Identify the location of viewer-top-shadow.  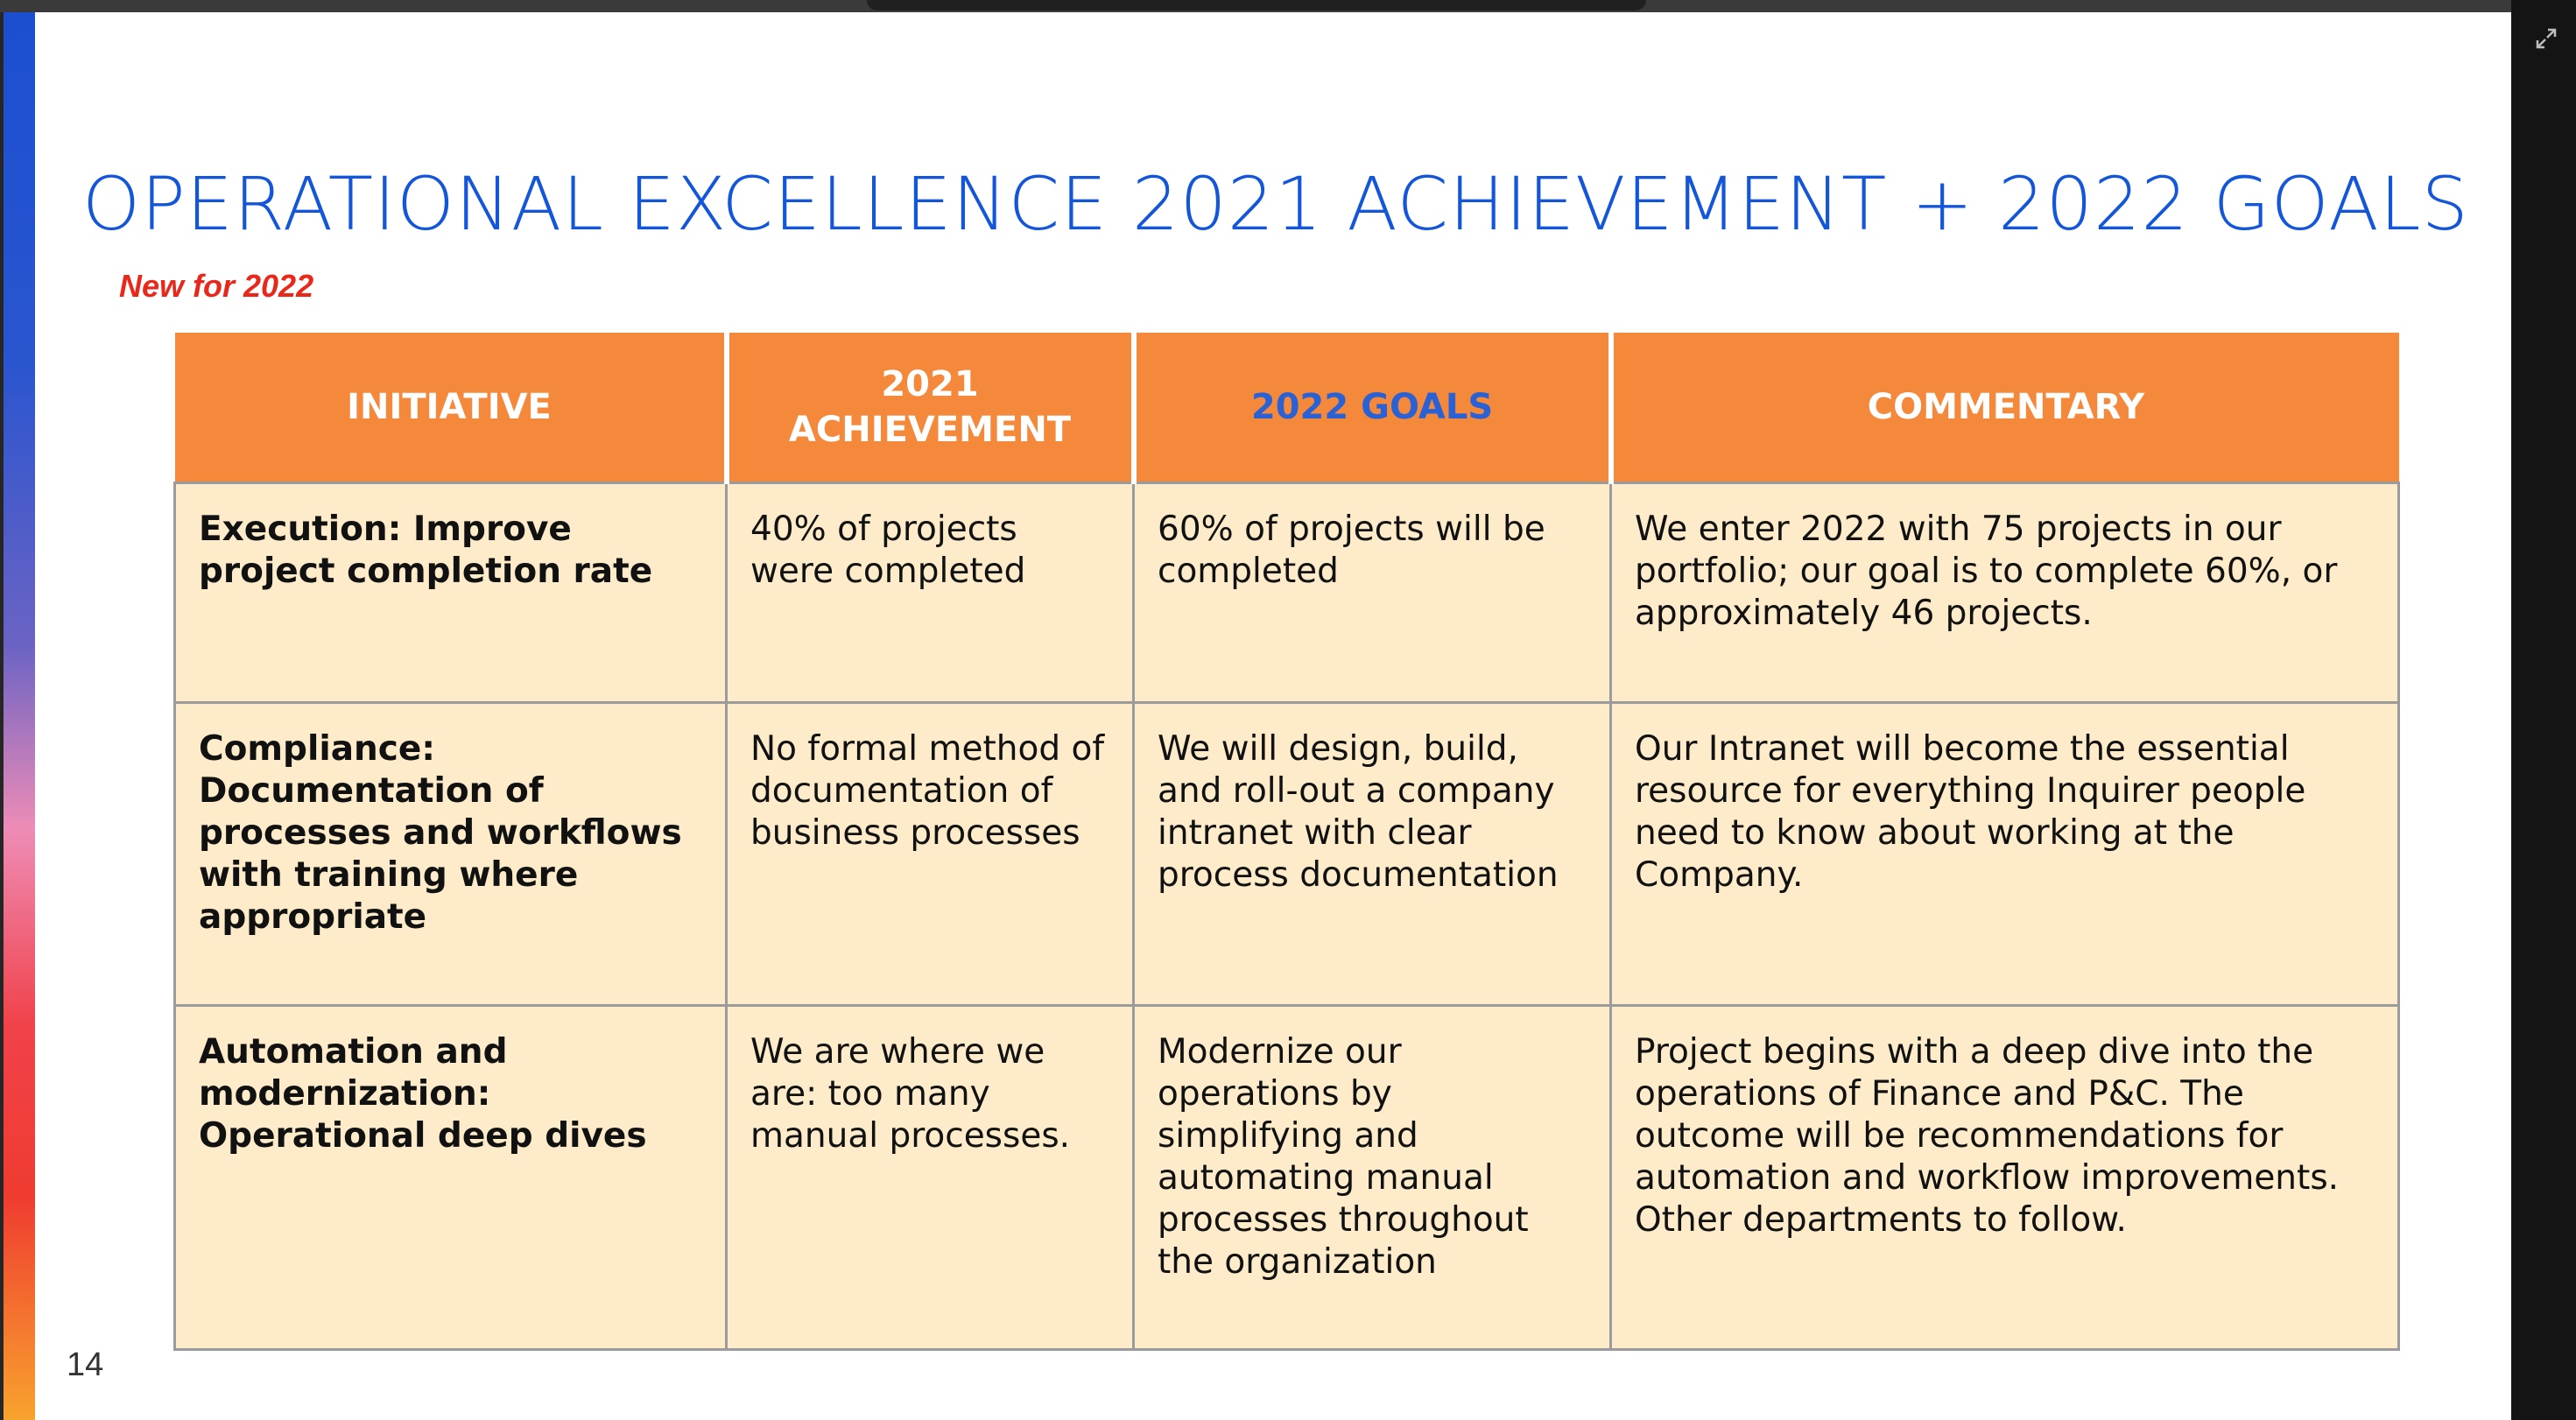
(1256, 5).